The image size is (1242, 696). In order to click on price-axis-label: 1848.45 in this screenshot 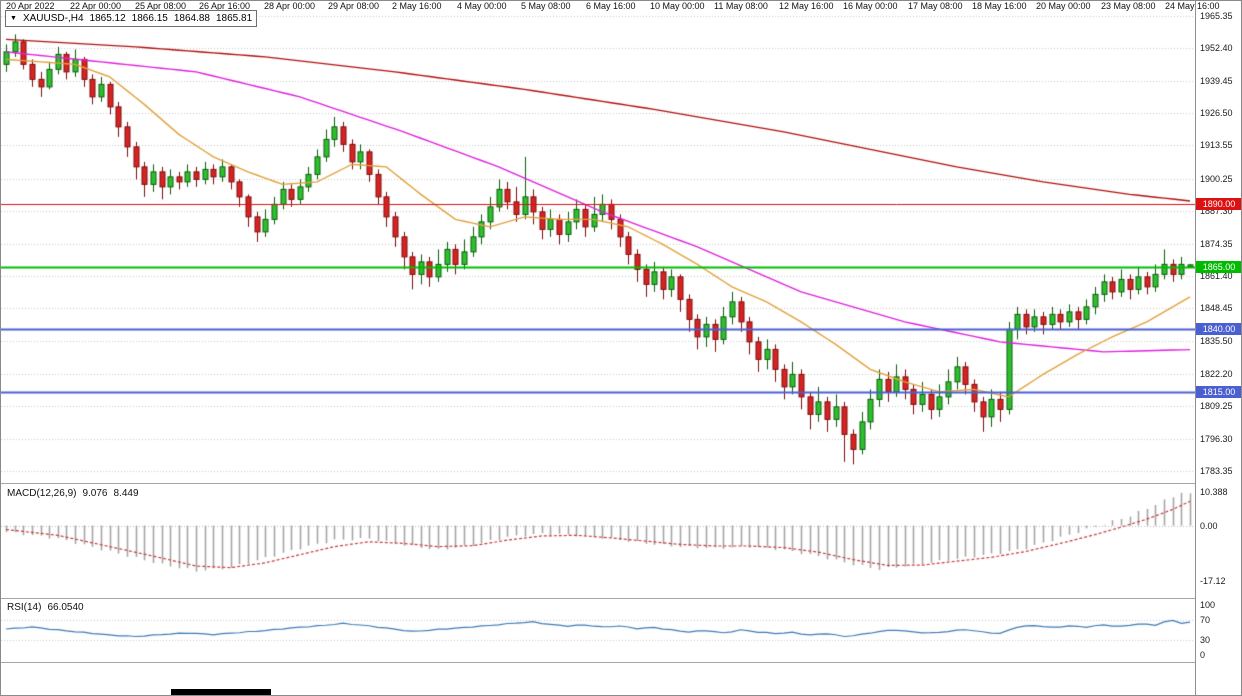, I will do `click(1216, 308)`.